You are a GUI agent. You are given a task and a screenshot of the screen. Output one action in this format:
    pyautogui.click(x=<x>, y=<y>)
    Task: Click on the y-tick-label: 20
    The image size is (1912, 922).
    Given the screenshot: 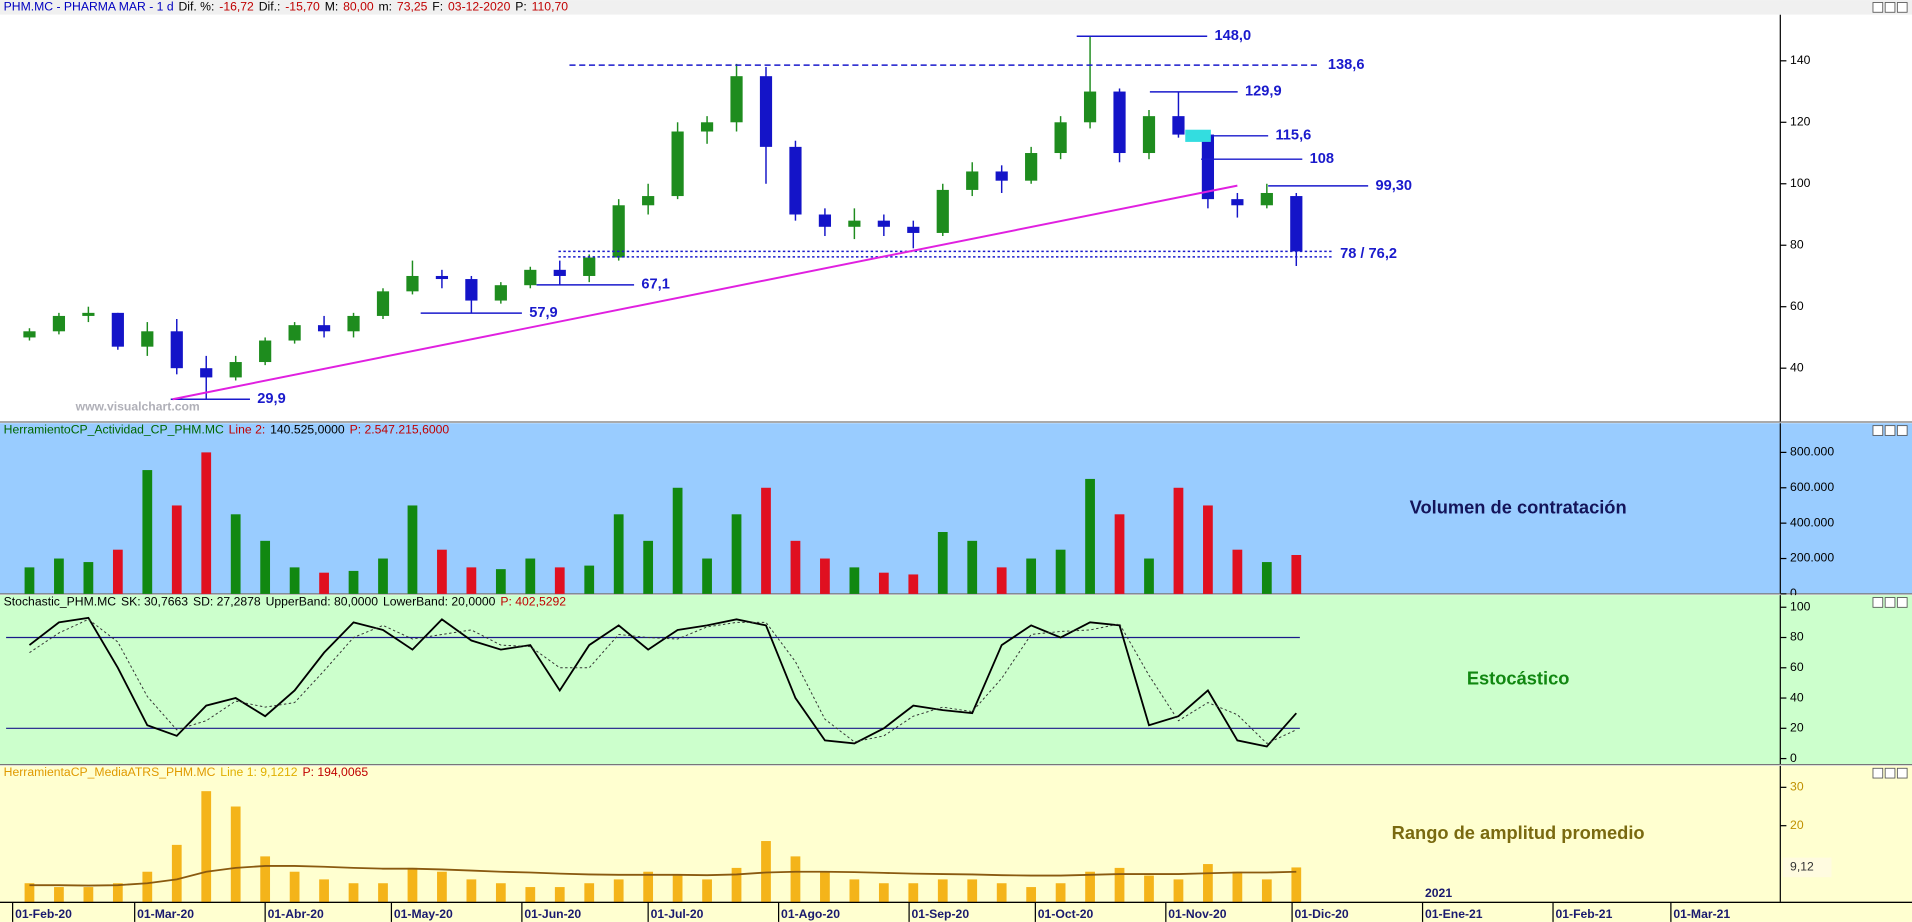 What is the action you would take?
    pyautogui.click(x=1797, y=825)
    